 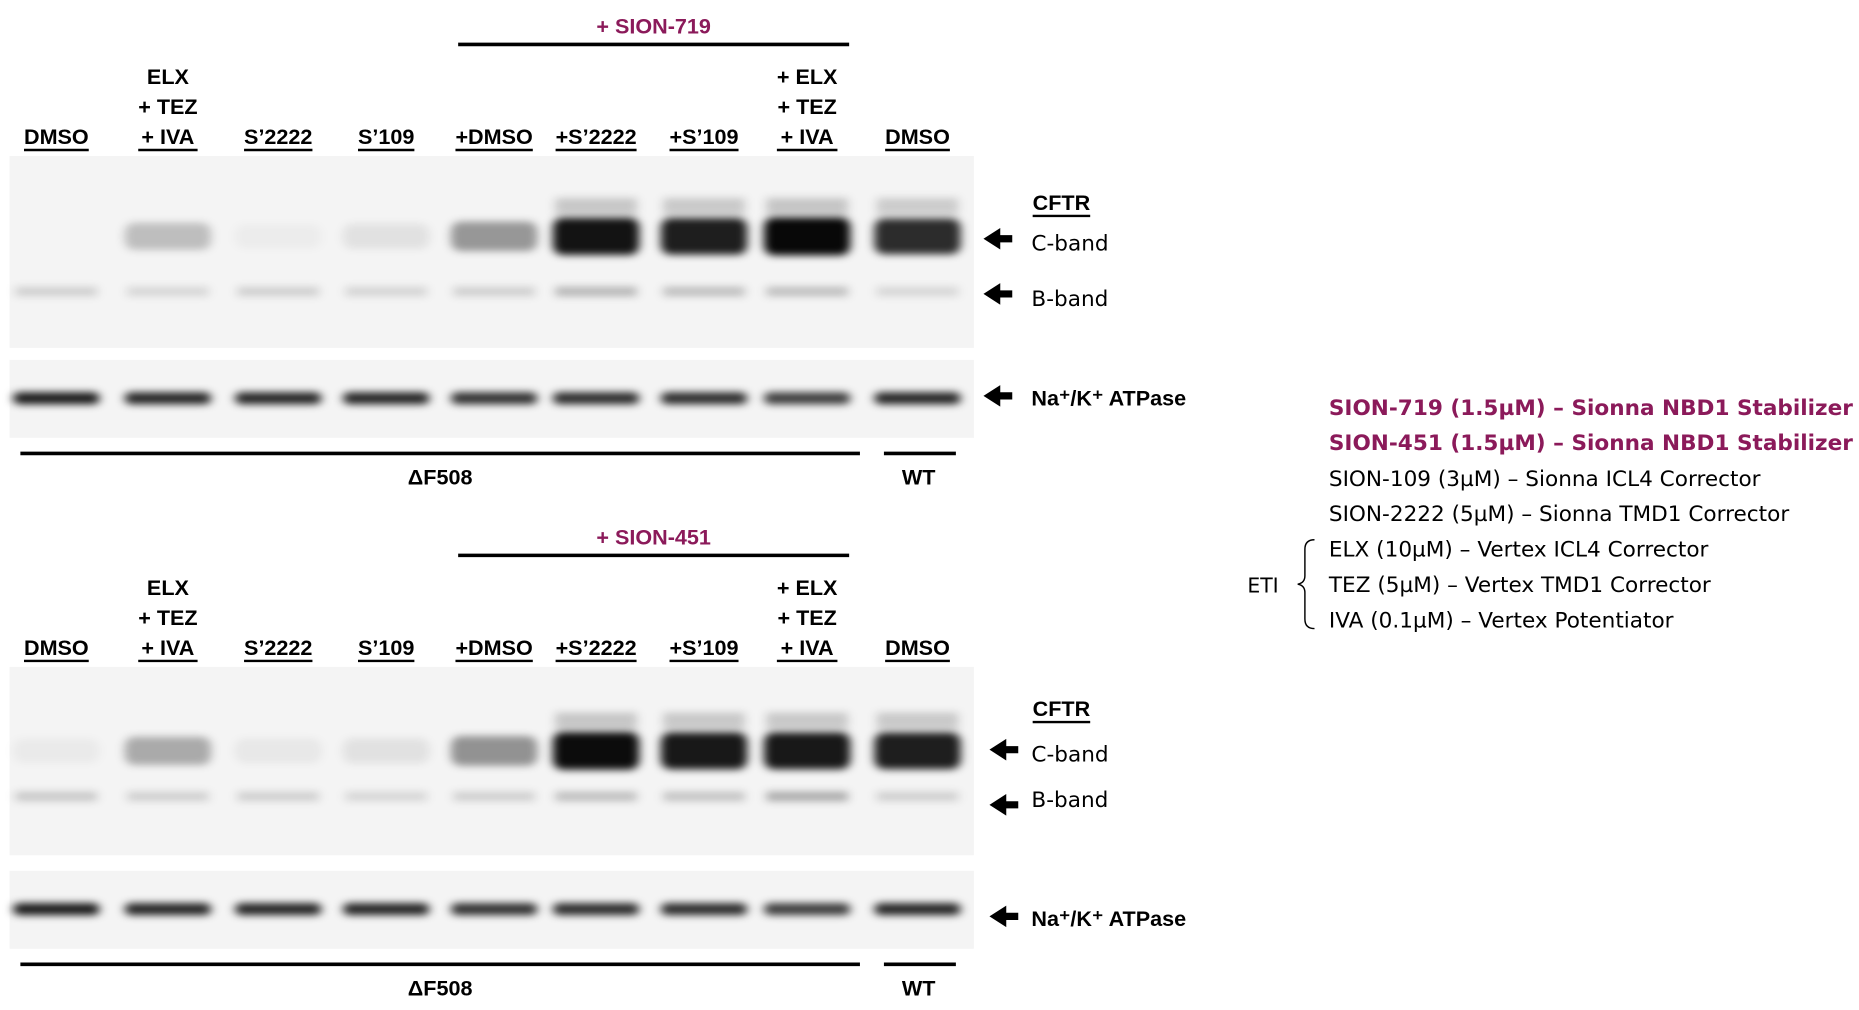 What do you see at coordinates (1069, 244) in the screenshot?
I see `c-band-label: C-band` at bounding box center [1069, 244].